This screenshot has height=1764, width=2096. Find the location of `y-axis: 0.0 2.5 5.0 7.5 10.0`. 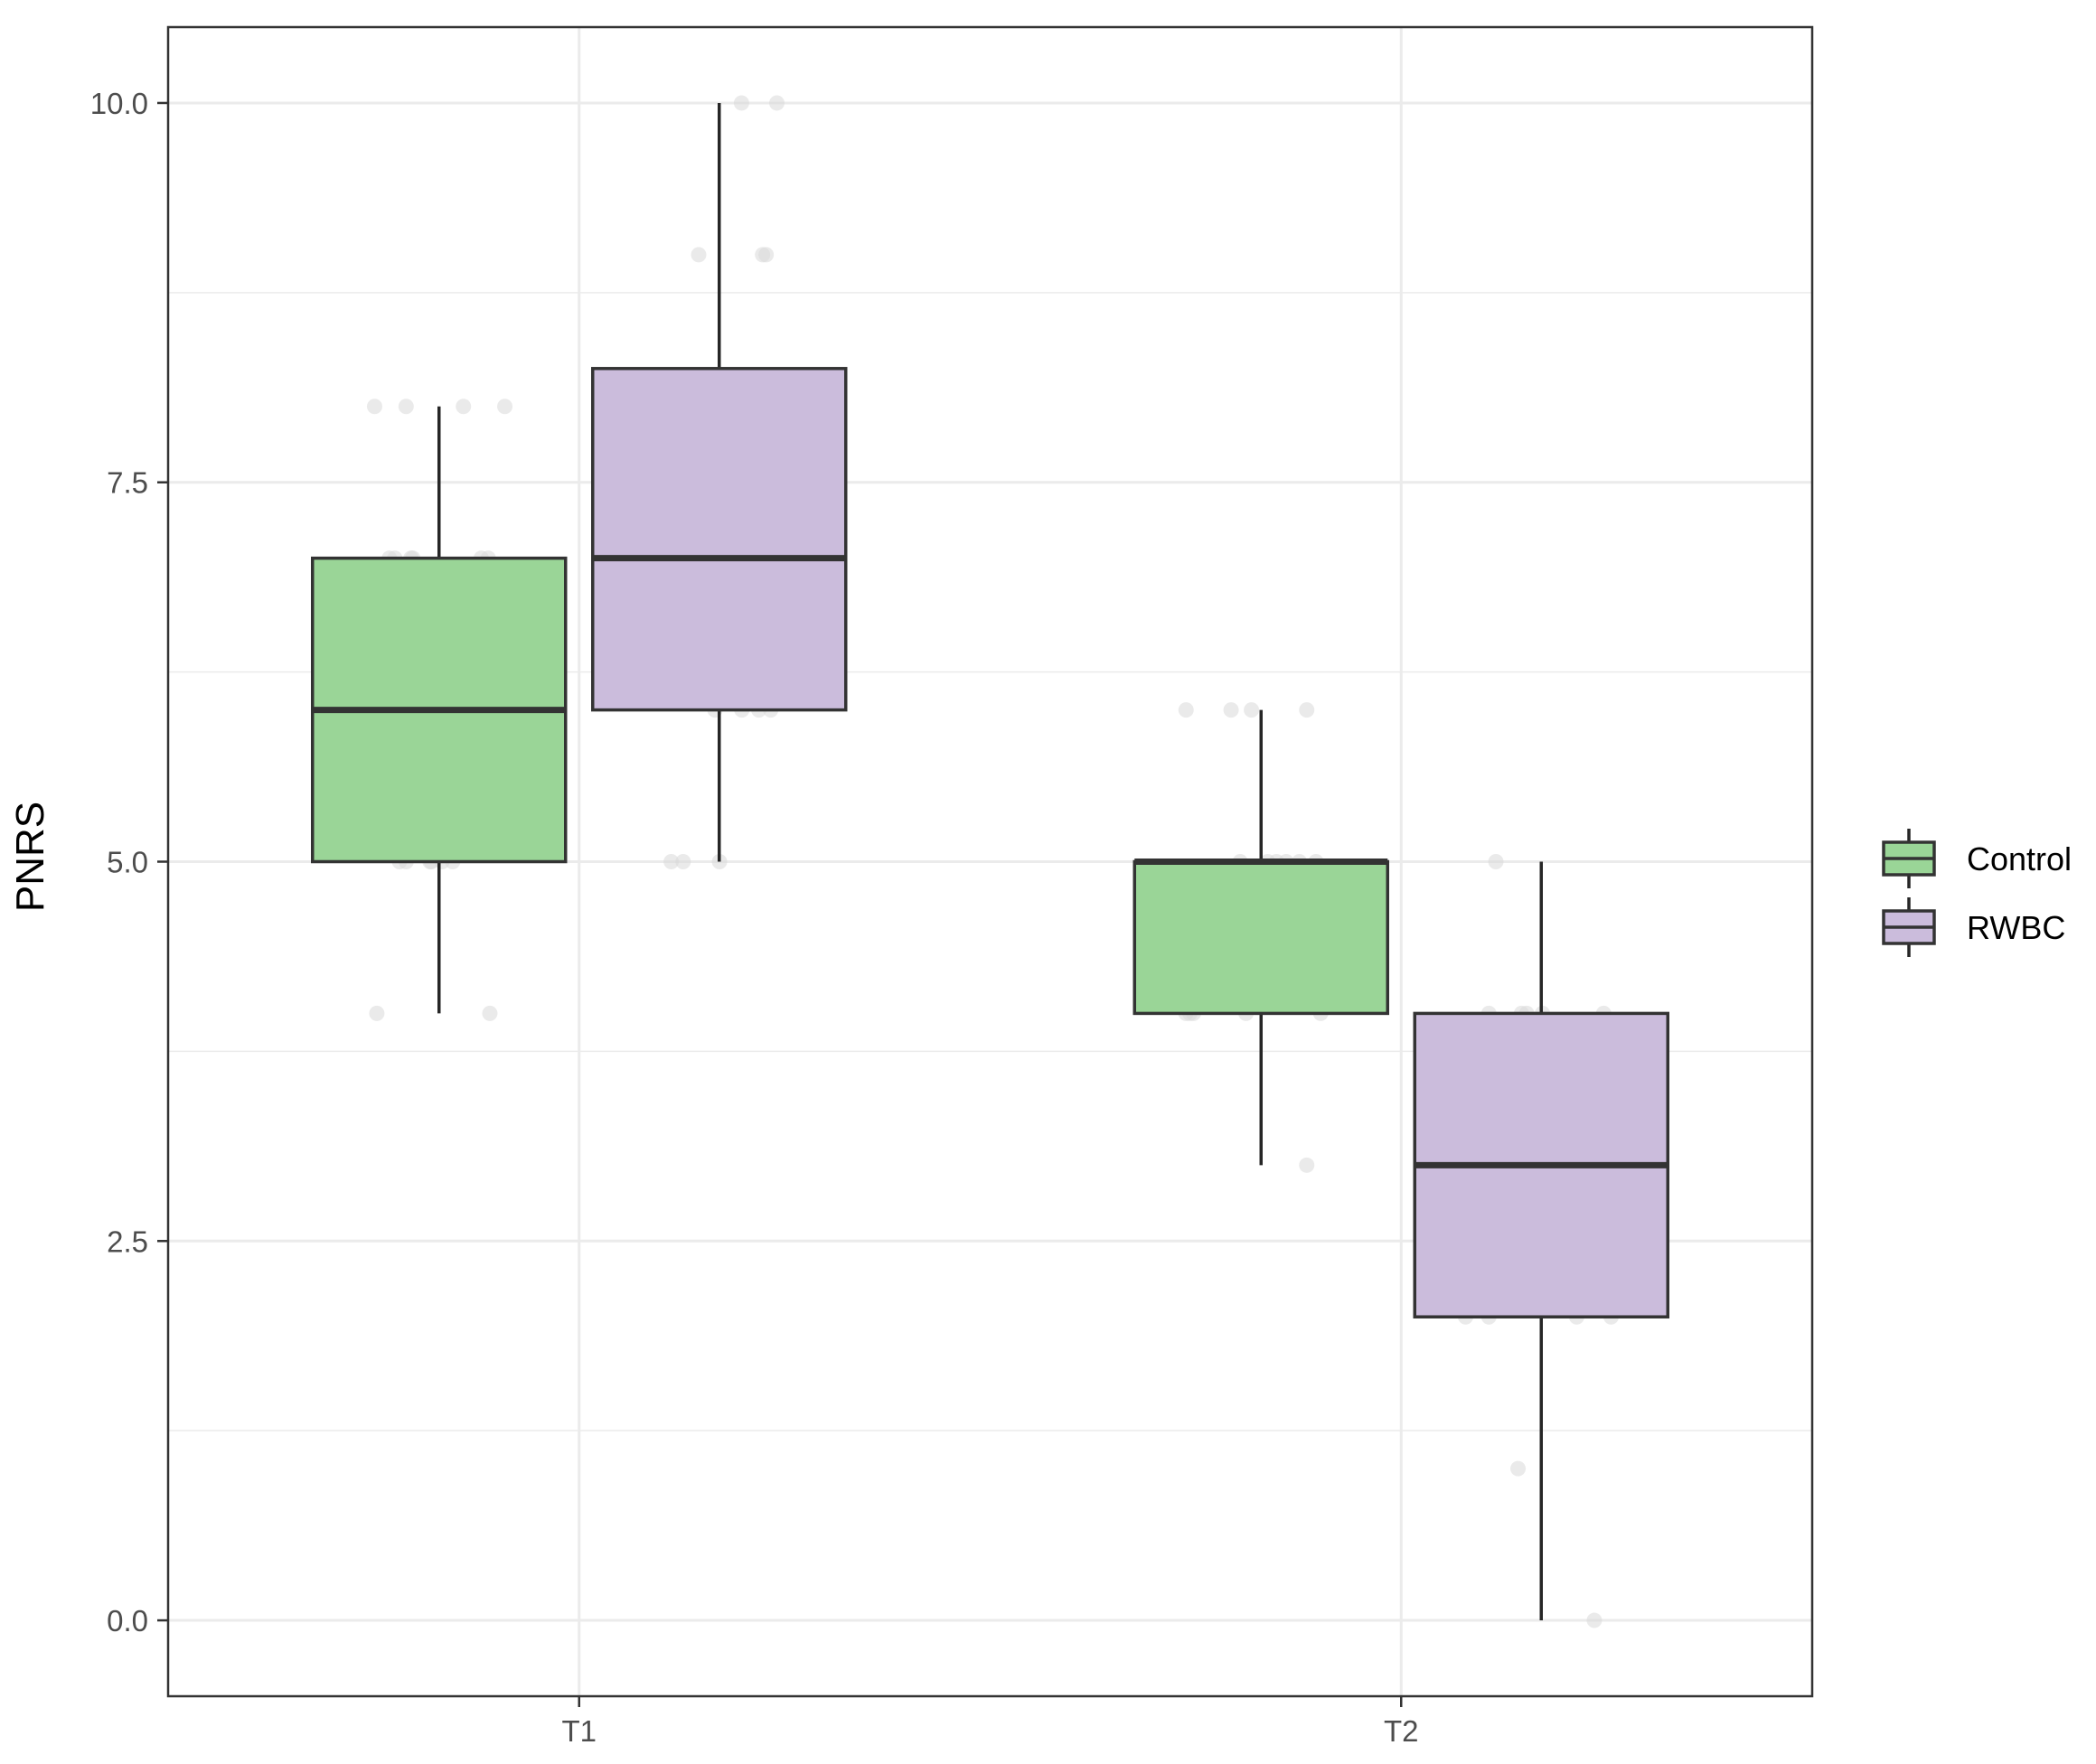

y-axis: 0.0 2.5 5.0 7.5 10.0 is located at coordinates (129, 862).